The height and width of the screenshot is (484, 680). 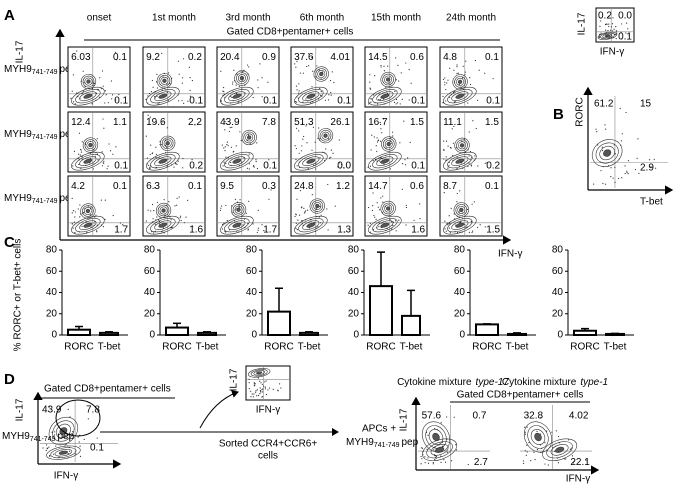 What do you see at coordinates (252, 250) in the screenshot?
I see `y-tick-label: 80` at bounding box center [252, 250].